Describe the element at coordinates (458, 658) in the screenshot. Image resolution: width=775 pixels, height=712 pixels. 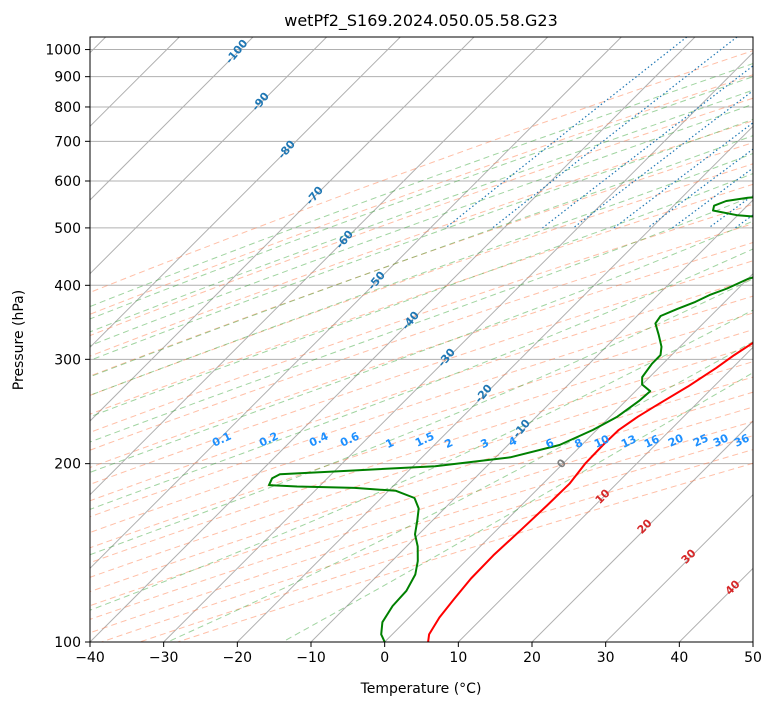
I see `x-tick-label: 10` at that location.